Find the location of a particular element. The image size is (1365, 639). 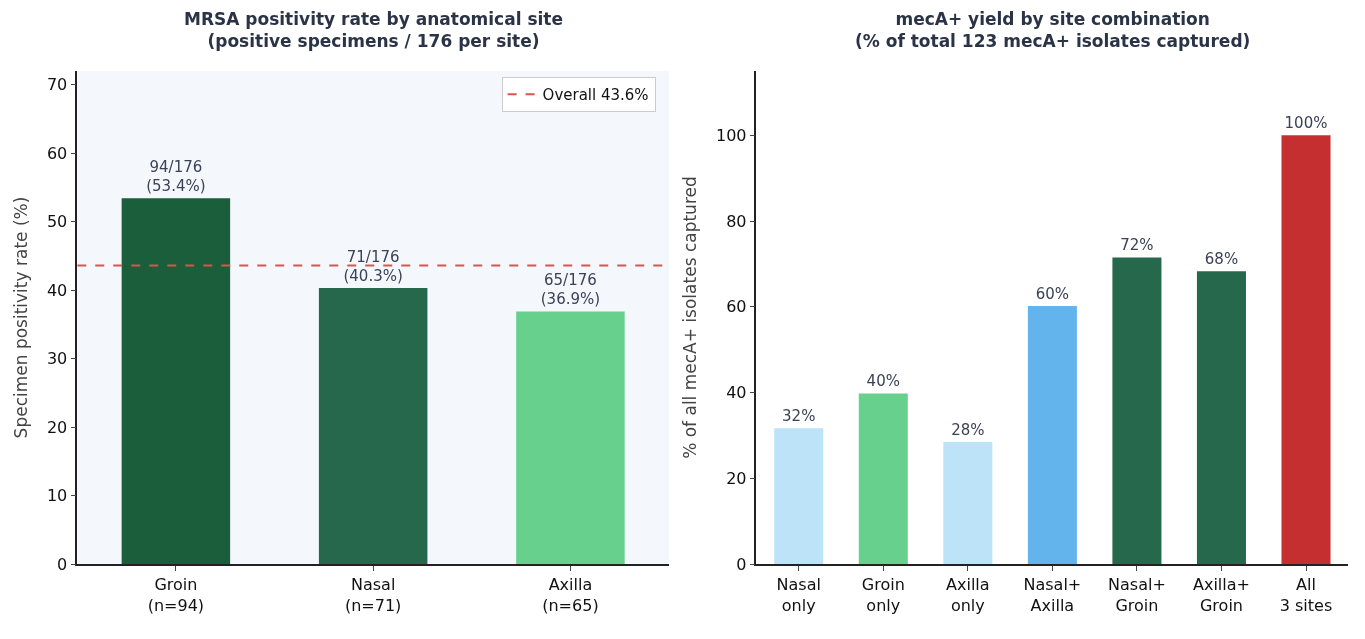

data-label: 71/176 (40.3%) is located at coordinates (373, 266).